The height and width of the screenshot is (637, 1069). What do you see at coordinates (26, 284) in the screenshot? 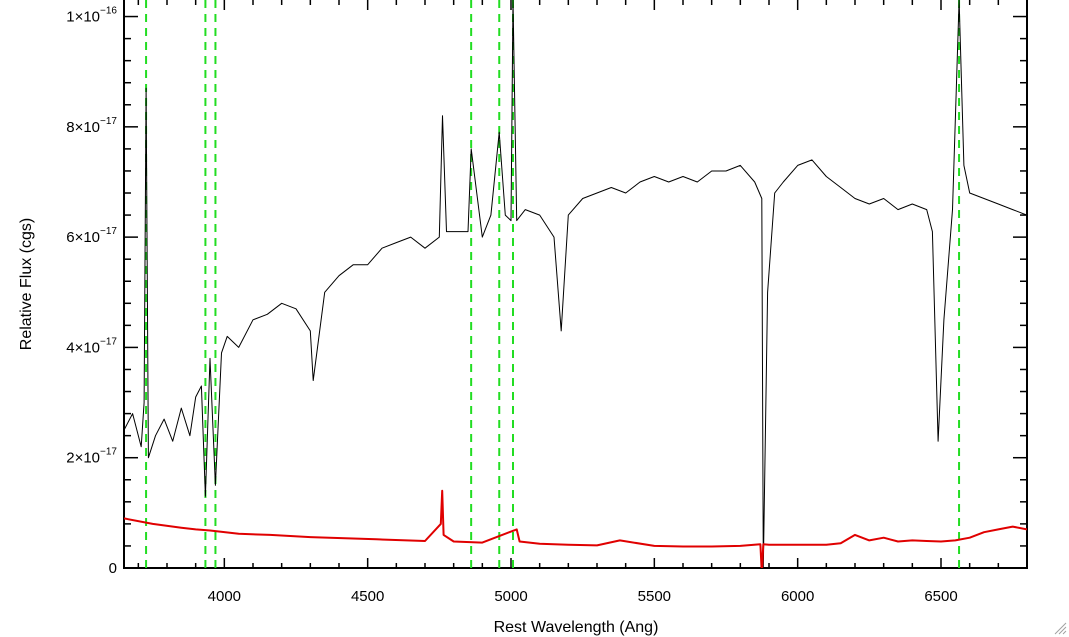
I see `y-axis-title: Relative Flux (cgs)` at bounding box center [26, 284].